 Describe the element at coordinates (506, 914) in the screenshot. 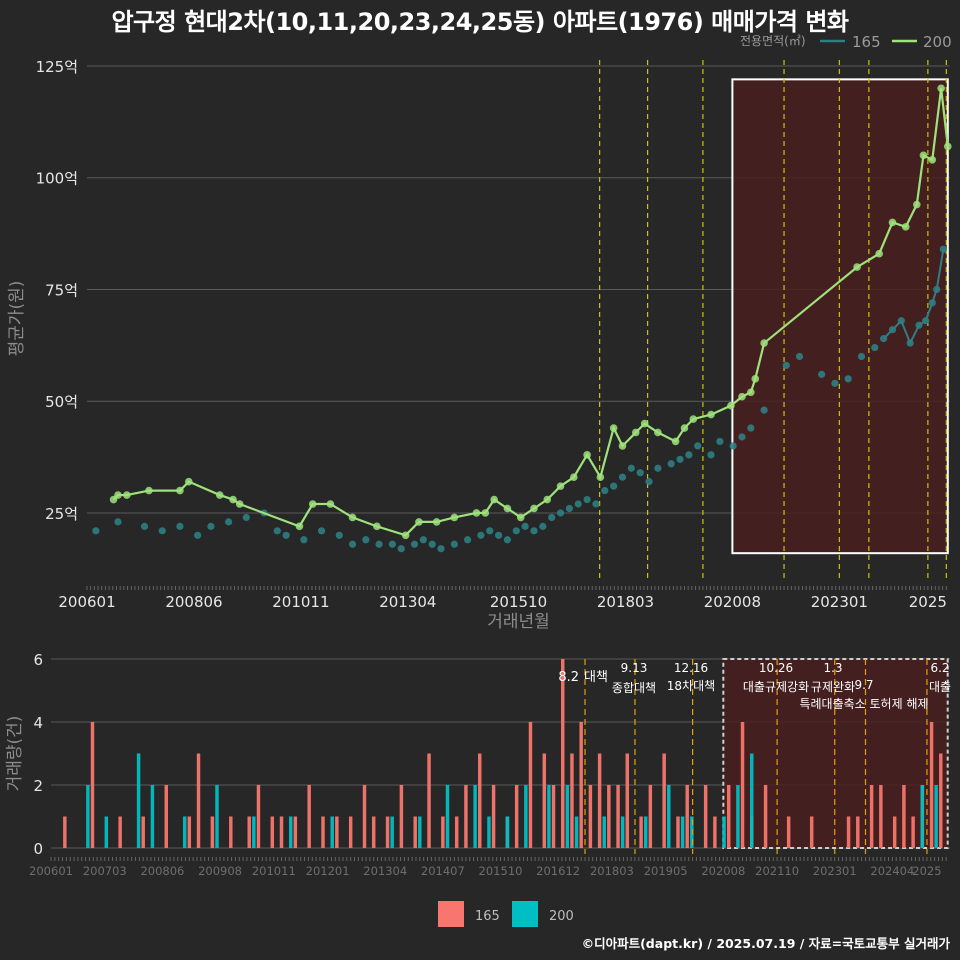

I see `volume-legend: 165 200` at that location.